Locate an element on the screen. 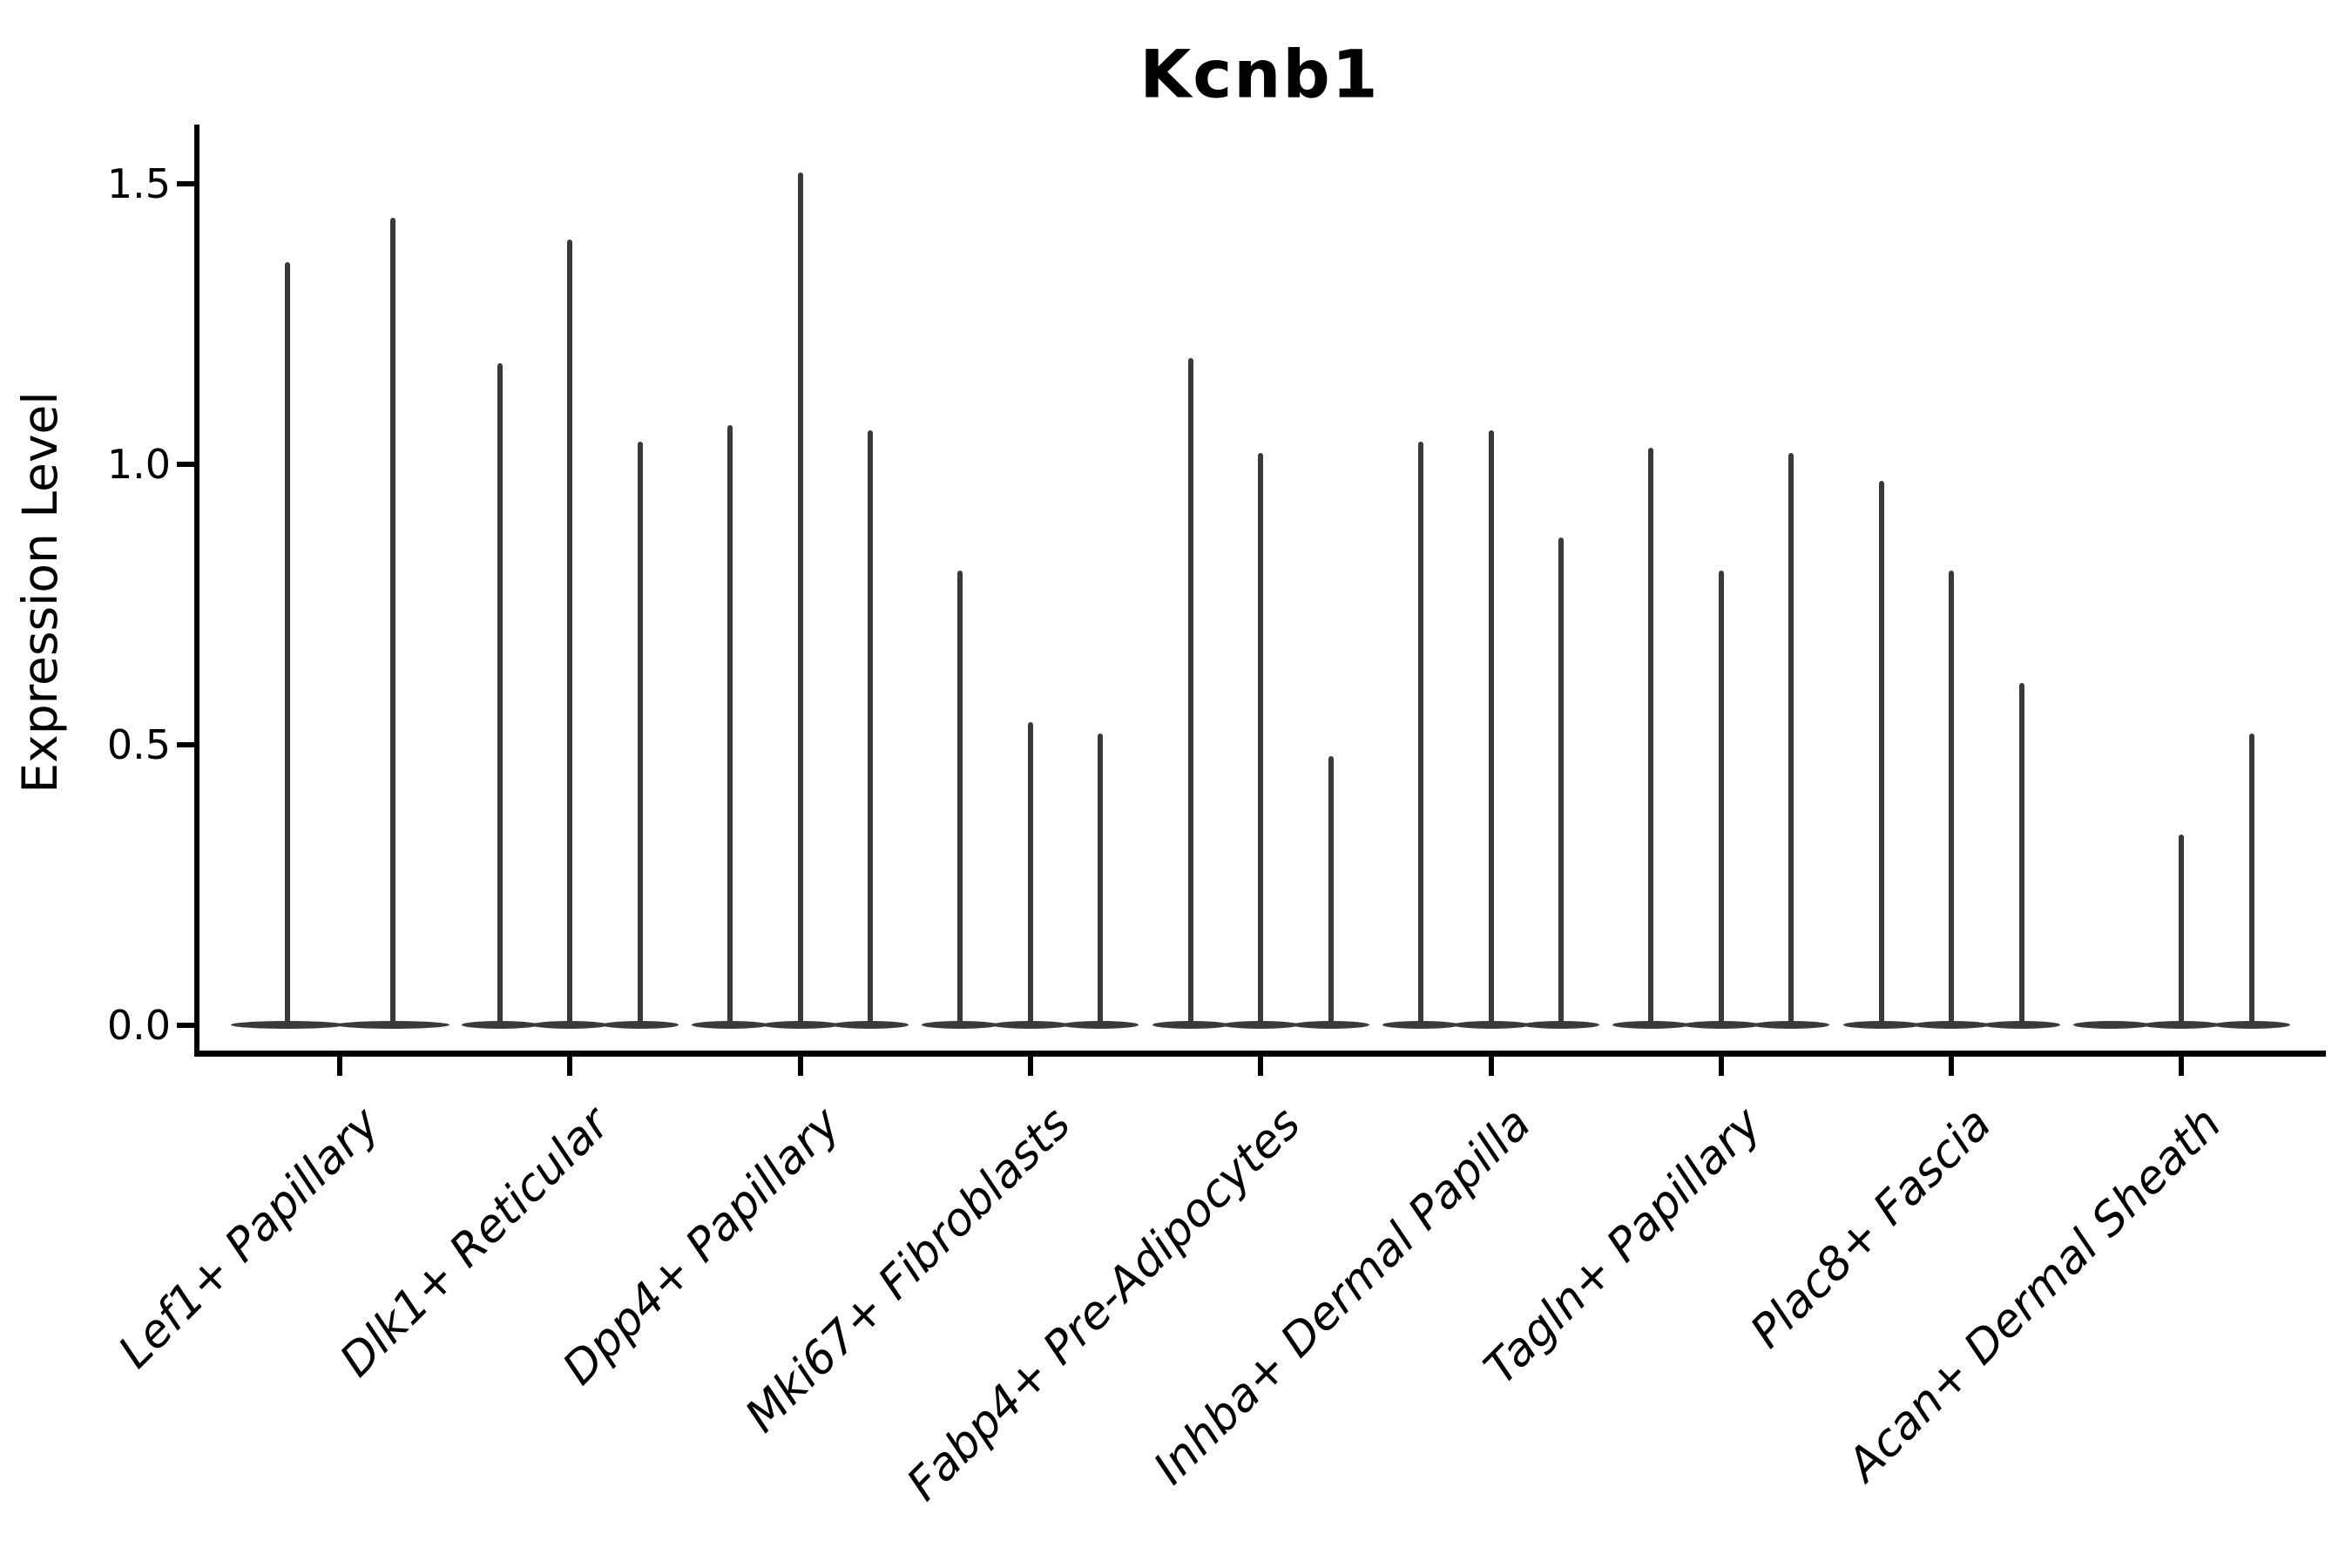  y-tick-label: 1.0 is located at coordinates (138, 465).